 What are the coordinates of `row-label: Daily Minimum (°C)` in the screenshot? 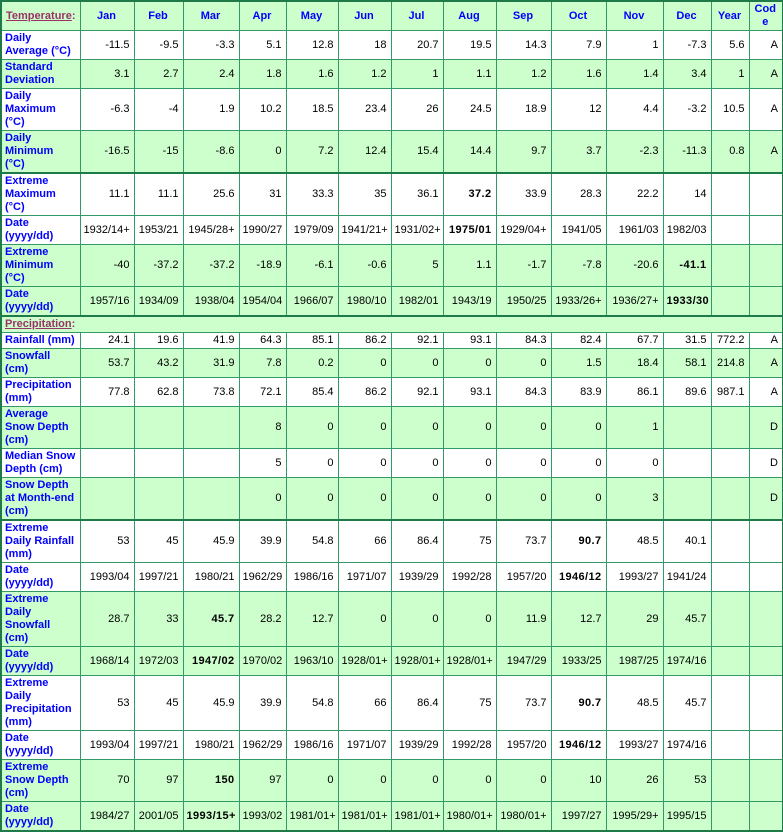 It's located at (40, 152).